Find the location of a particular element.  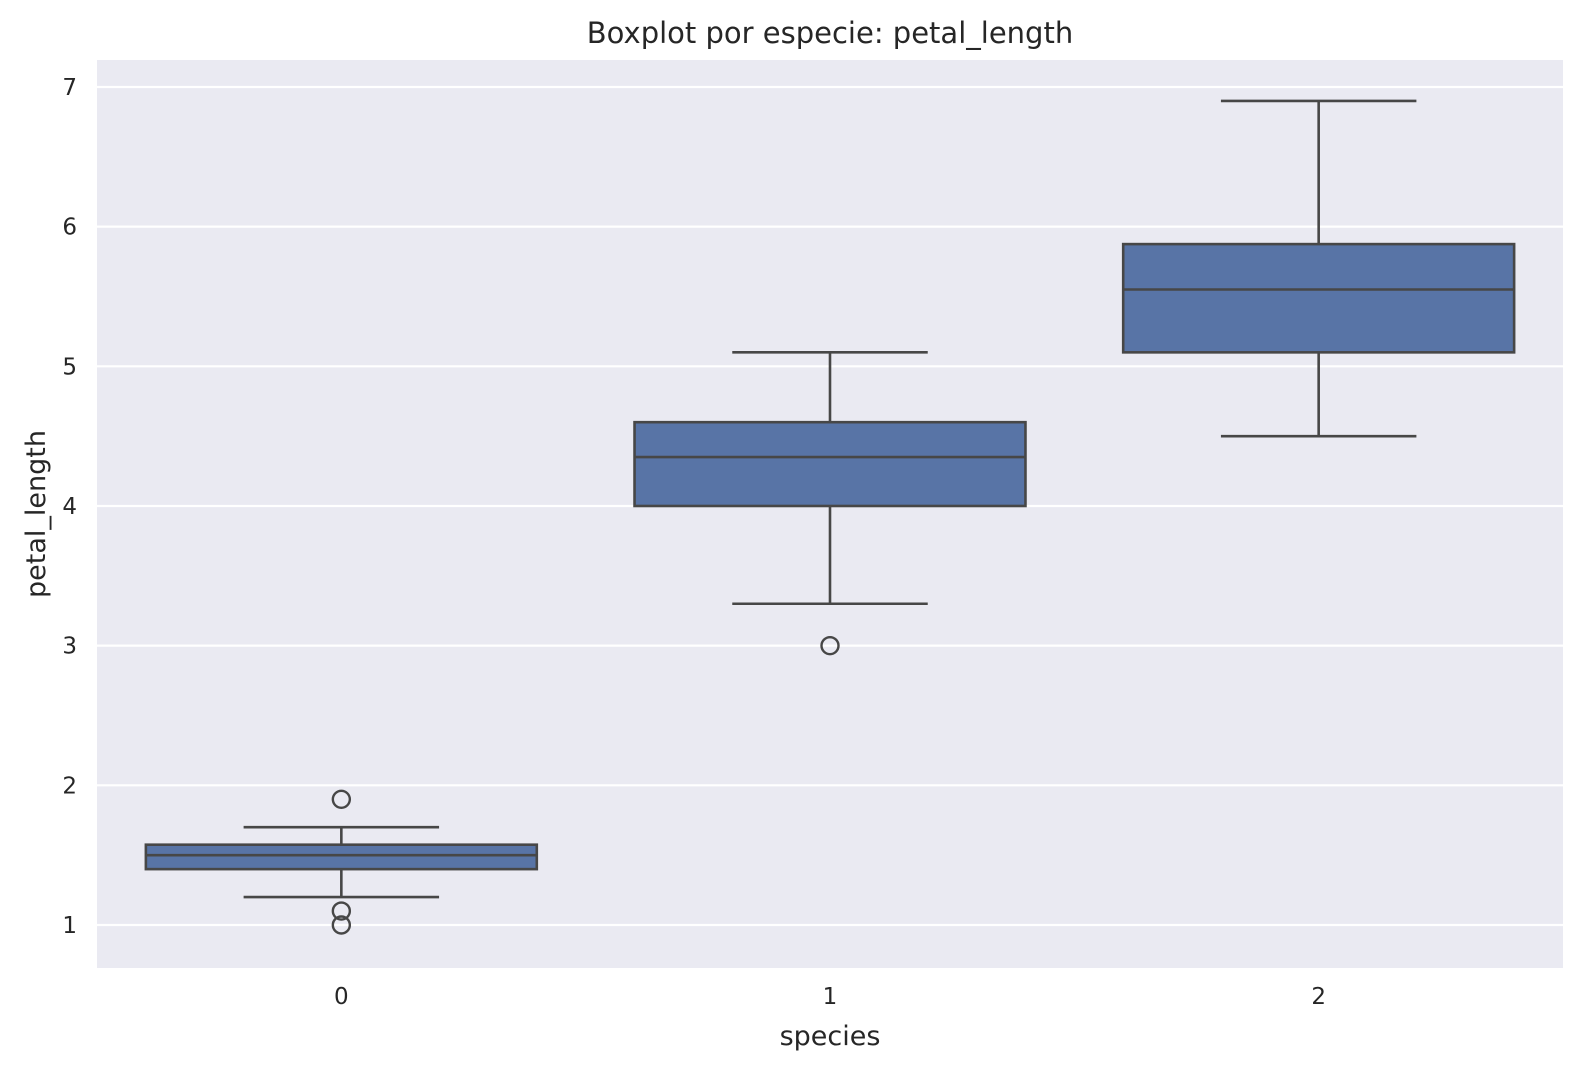

y-axis-label: petal_length is located at coordinates (36, 514).